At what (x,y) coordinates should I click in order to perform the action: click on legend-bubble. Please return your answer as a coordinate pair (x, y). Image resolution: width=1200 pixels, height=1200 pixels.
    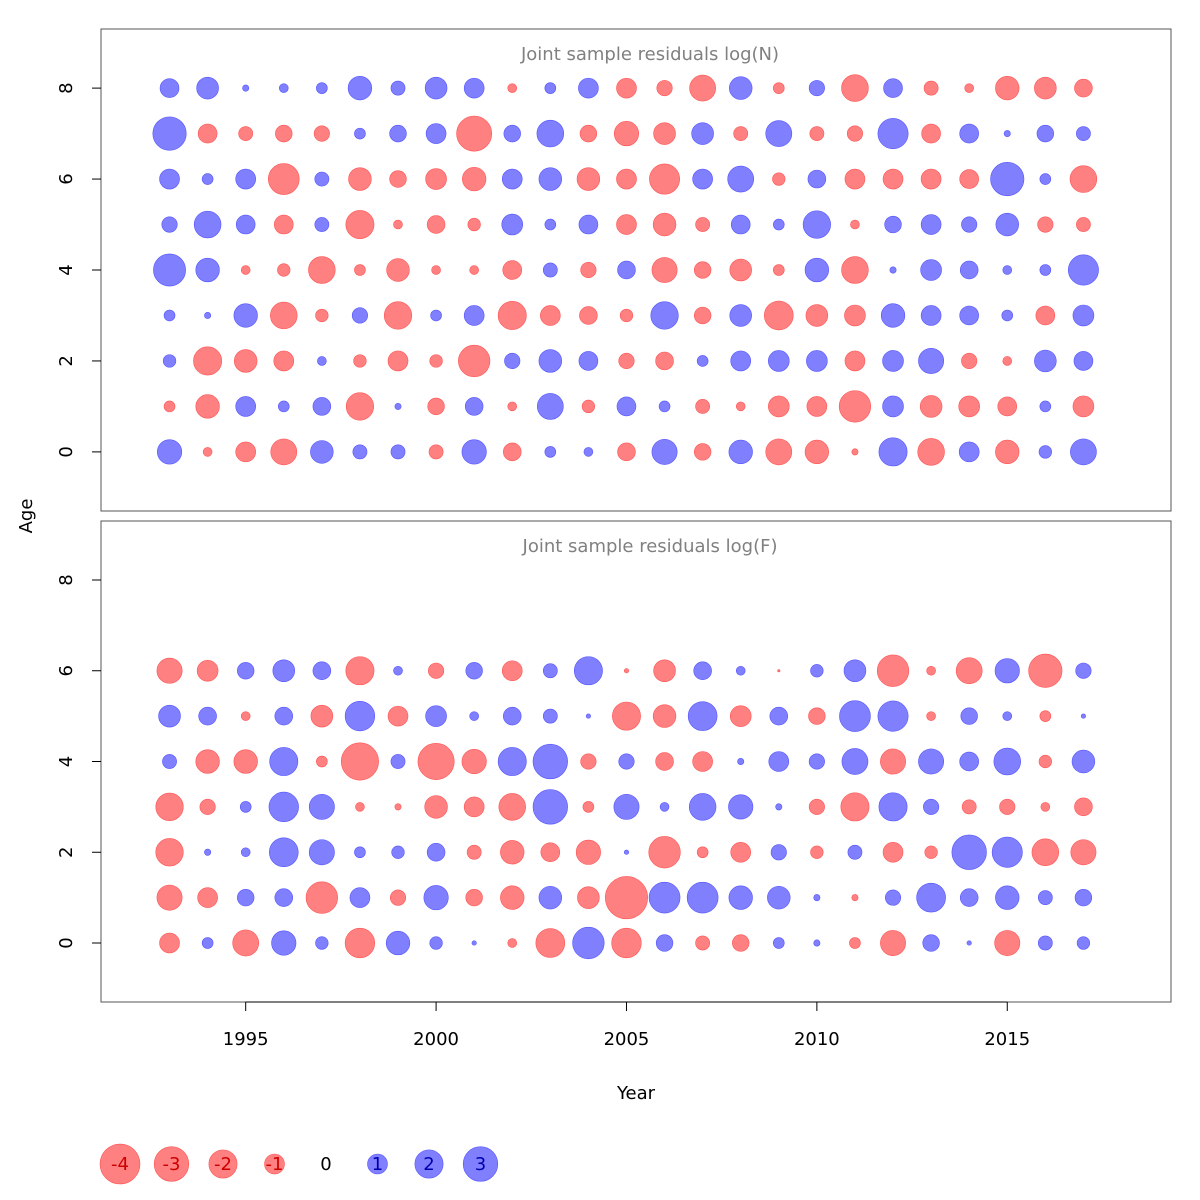
    Looking at the image, I should click on (120, 1164).